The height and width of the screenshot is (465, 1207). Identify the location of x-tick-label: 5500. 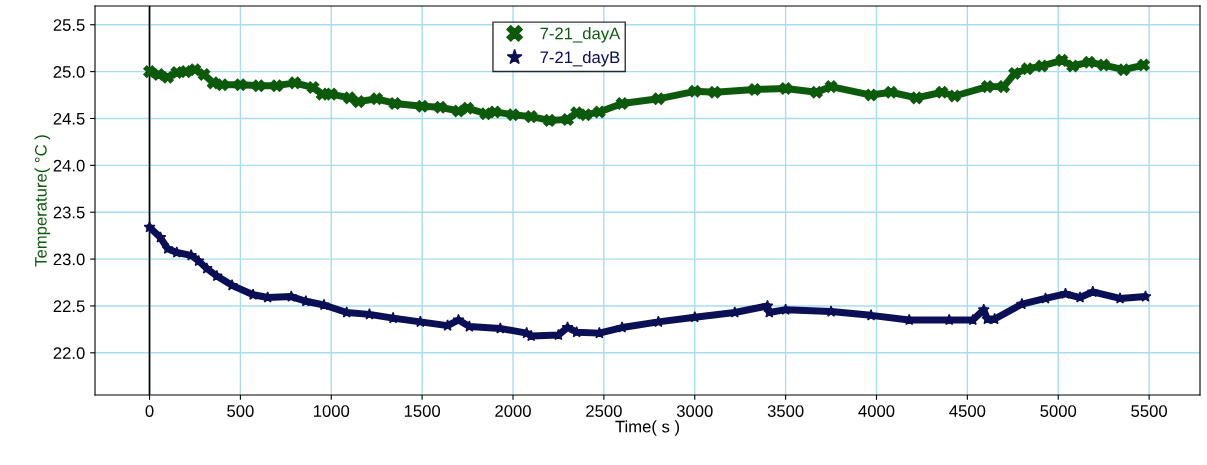
(1149, 411).